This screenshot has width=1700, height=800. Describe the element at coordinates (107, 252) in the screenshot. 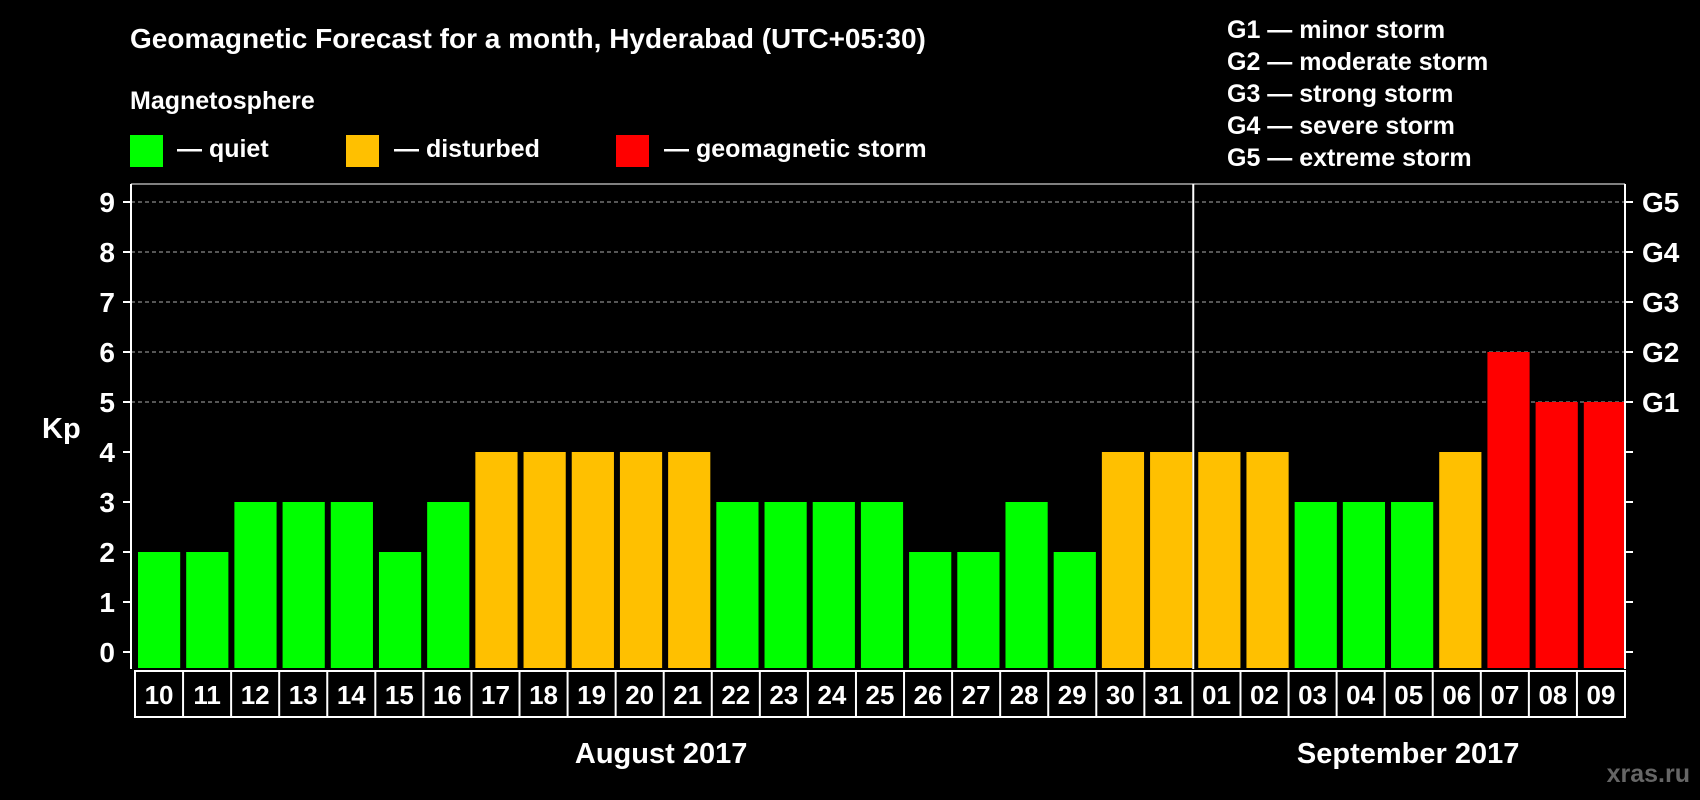

I see `y-tick-label-8: 8` at that location.